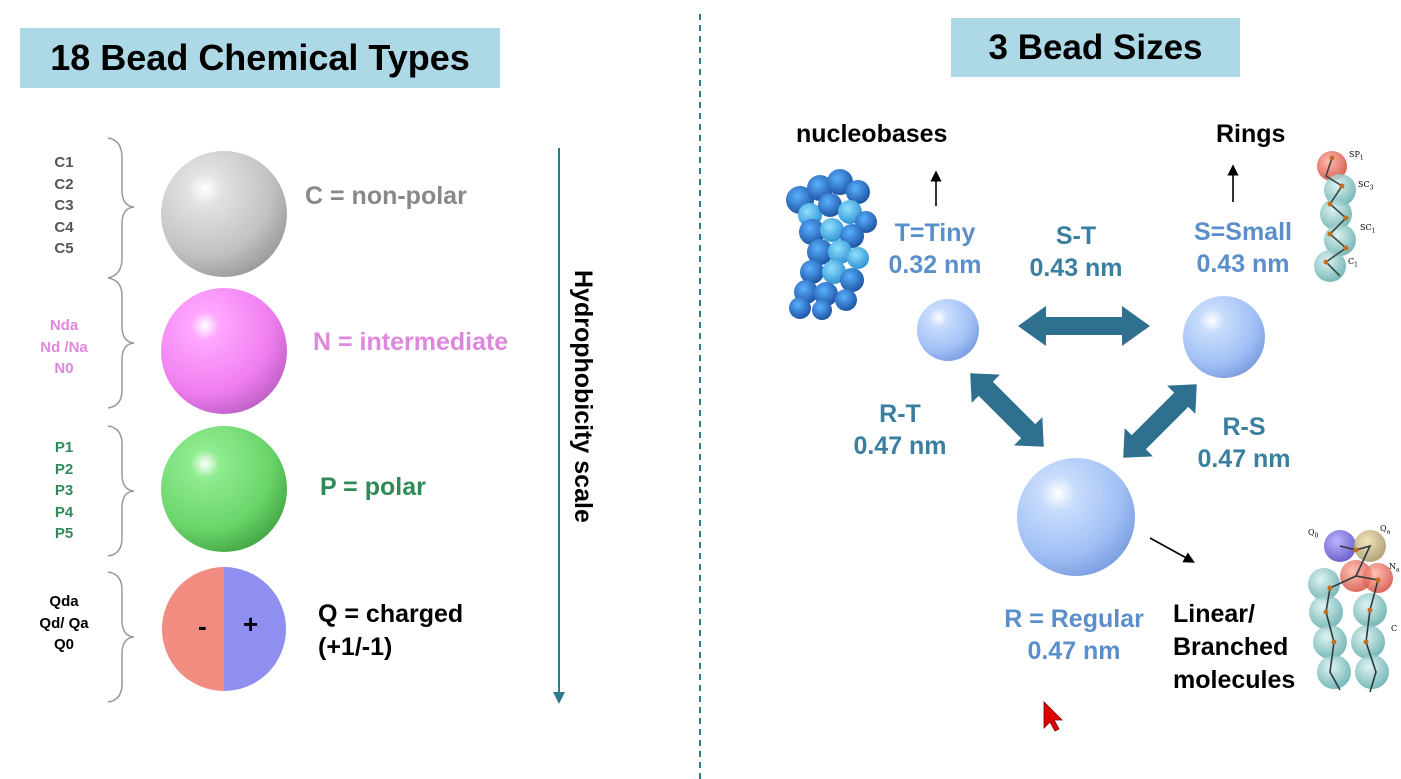 The height and width of the screenshot is (779, 1401). Describe the element at coordinates (900, 414) in the screenshot. I see `rt-name: R-T` at that location.